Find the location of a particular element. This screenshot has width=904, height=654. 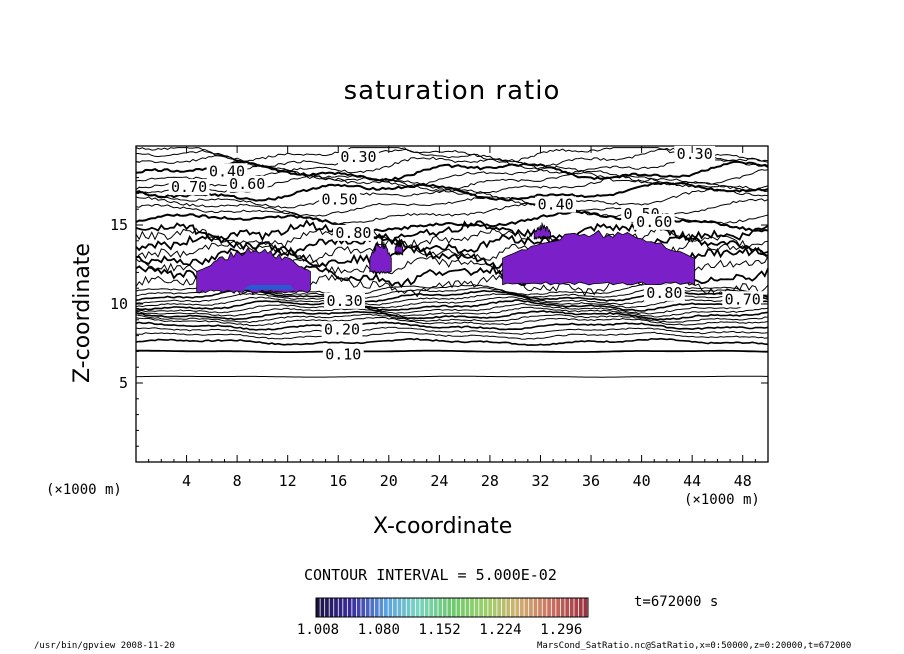

x-tick-label: 12 is located at coordinates (288, 481).